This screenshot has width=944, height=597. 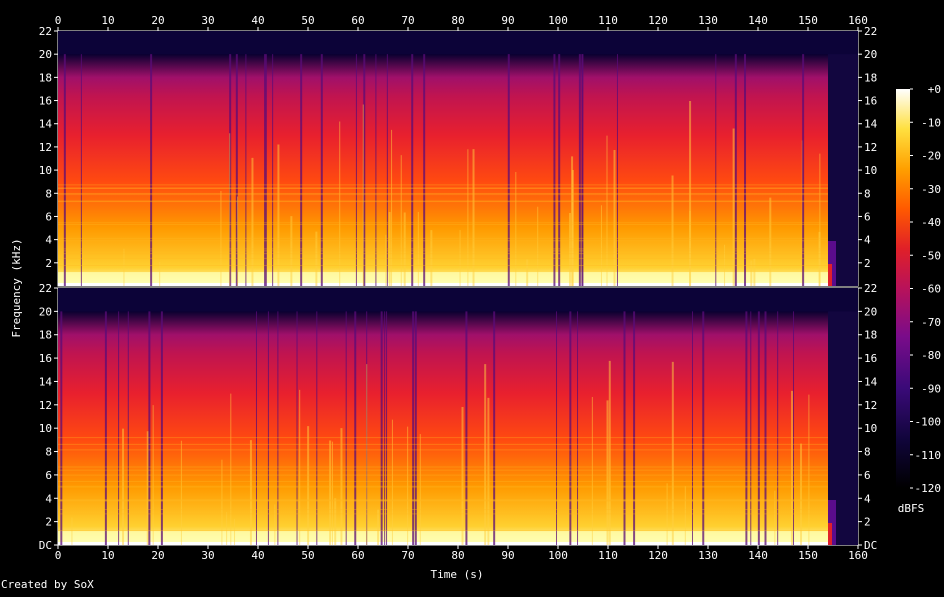 What do you see at coordinates (58, 20) in the screenshot?
I see `x-tick-label-top: 0` at bounding box center [58, 20].